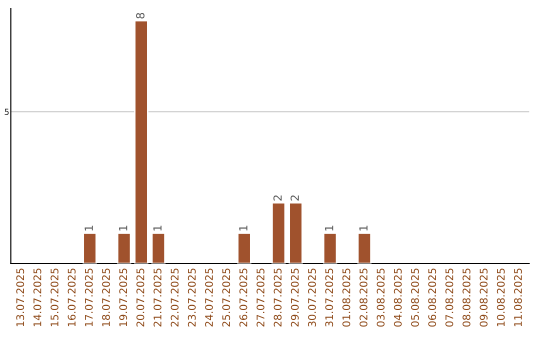  What do you see at coordinates (140, 15) in the screenshot?
I see `data-label: 8` at bounding box center [140, 15].